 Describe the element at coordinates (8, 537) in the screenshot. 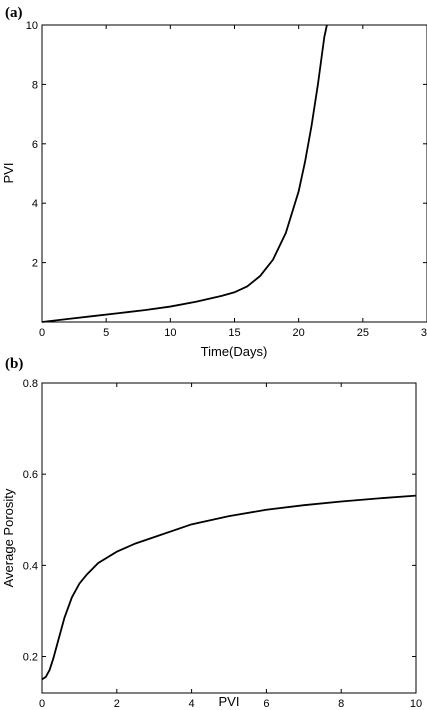

I see `panel-b-y-axis-label: Average Porosity` at that location.